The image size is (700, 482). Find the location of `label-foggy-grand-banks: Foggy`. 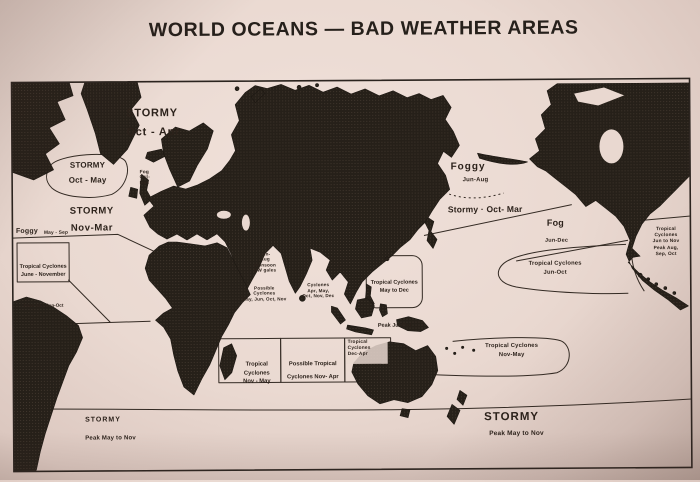

label-foggy-grand-banks: Foggy is located at coordinates (26, 231).